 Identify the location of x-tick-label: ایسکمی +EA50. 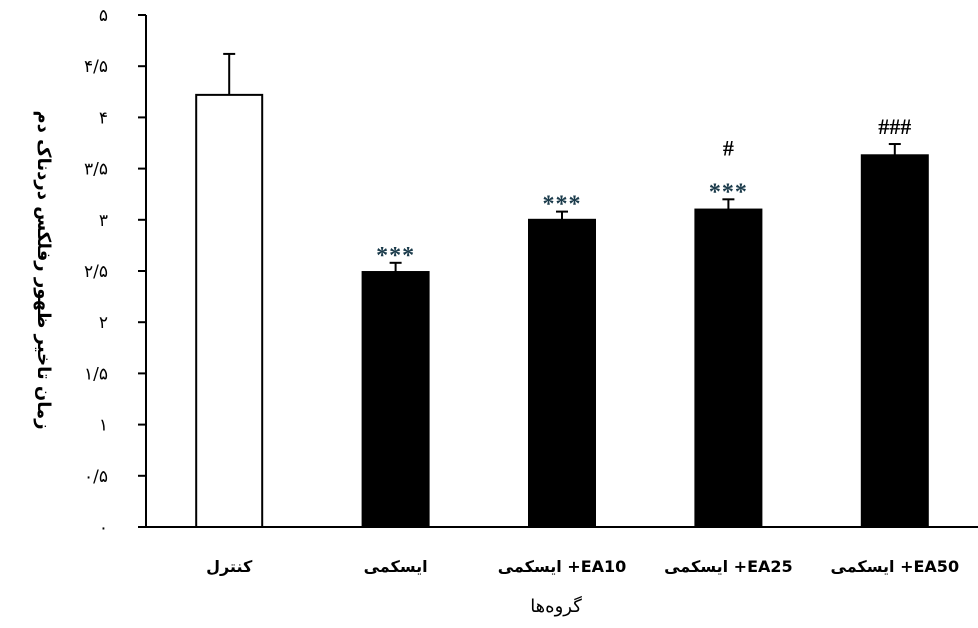
(895, 566).